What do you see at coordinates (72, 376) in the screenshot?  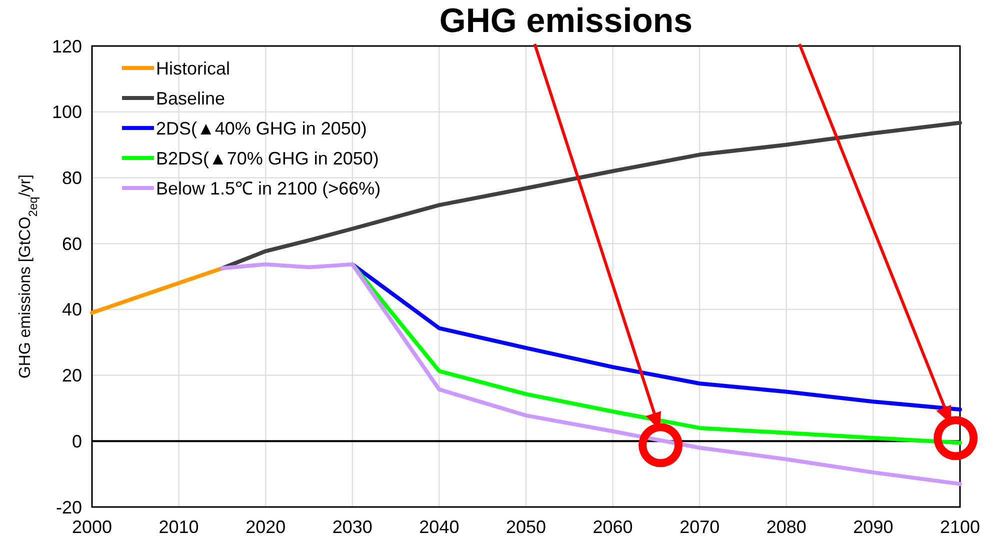 I see `y-tick-label: 20` at bounding box center [72, 376].